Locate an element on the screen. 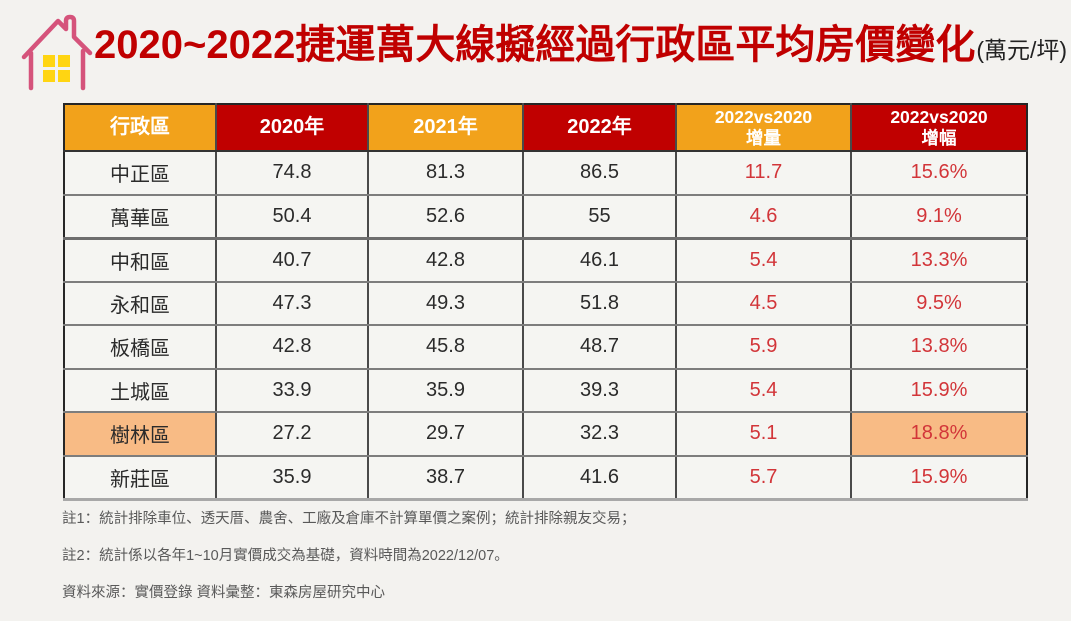 The height and width of the screenshot is (621, 1071). pct-value: 15.6% is located at coordinates (939, 173).